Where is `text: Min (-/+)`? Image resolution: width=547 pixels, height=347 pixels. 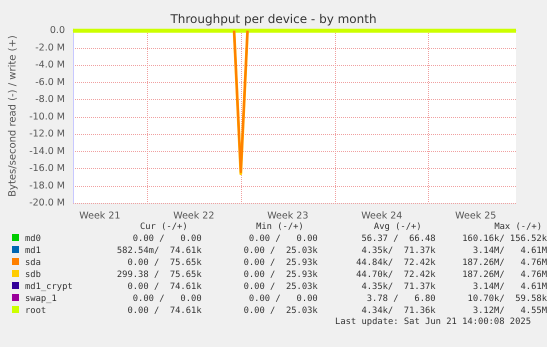
text: Min (-/+) is located at coordinates (280, 227).